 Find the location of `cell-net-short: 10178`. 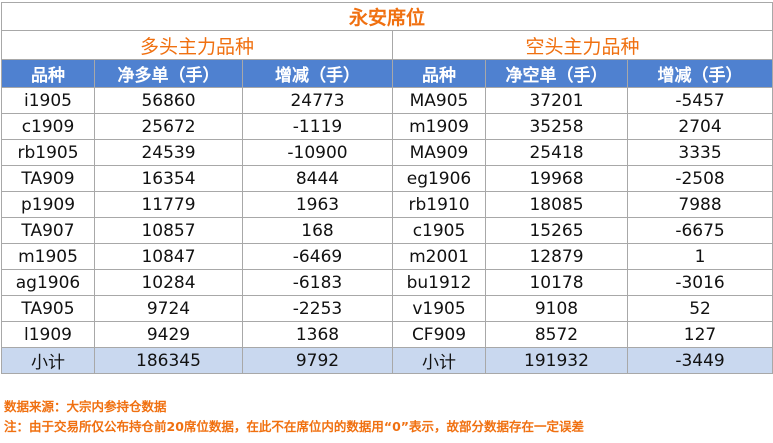

cell-net-short: 10178 is located at coordinates (556, 282).